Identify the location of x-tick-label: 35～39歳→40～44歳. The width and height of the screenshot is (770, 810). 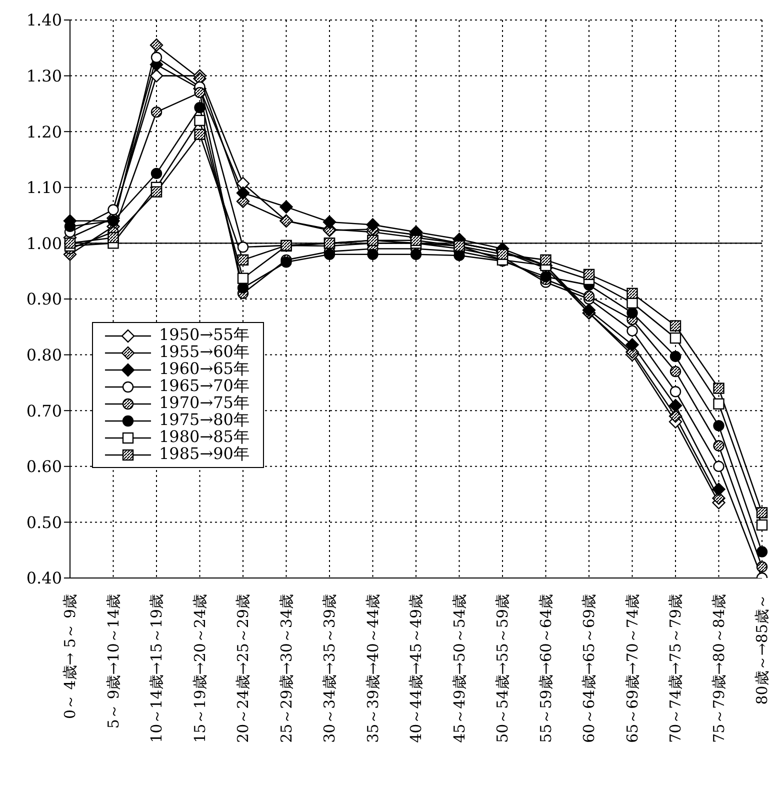
(373, 668).